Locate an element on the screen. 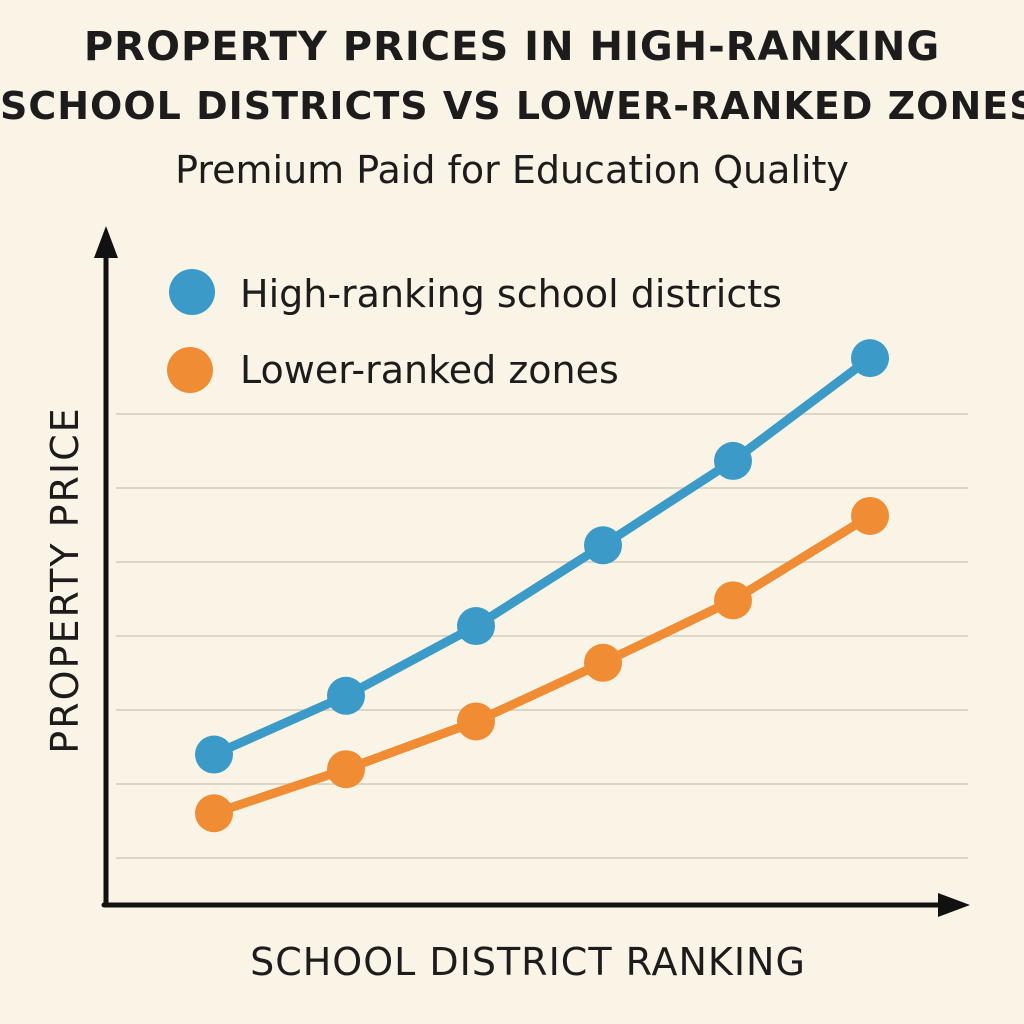  chart-title-line-1: PROPERTY PRICES IN HIGH-RANKING is located at coordinates (512, 47).